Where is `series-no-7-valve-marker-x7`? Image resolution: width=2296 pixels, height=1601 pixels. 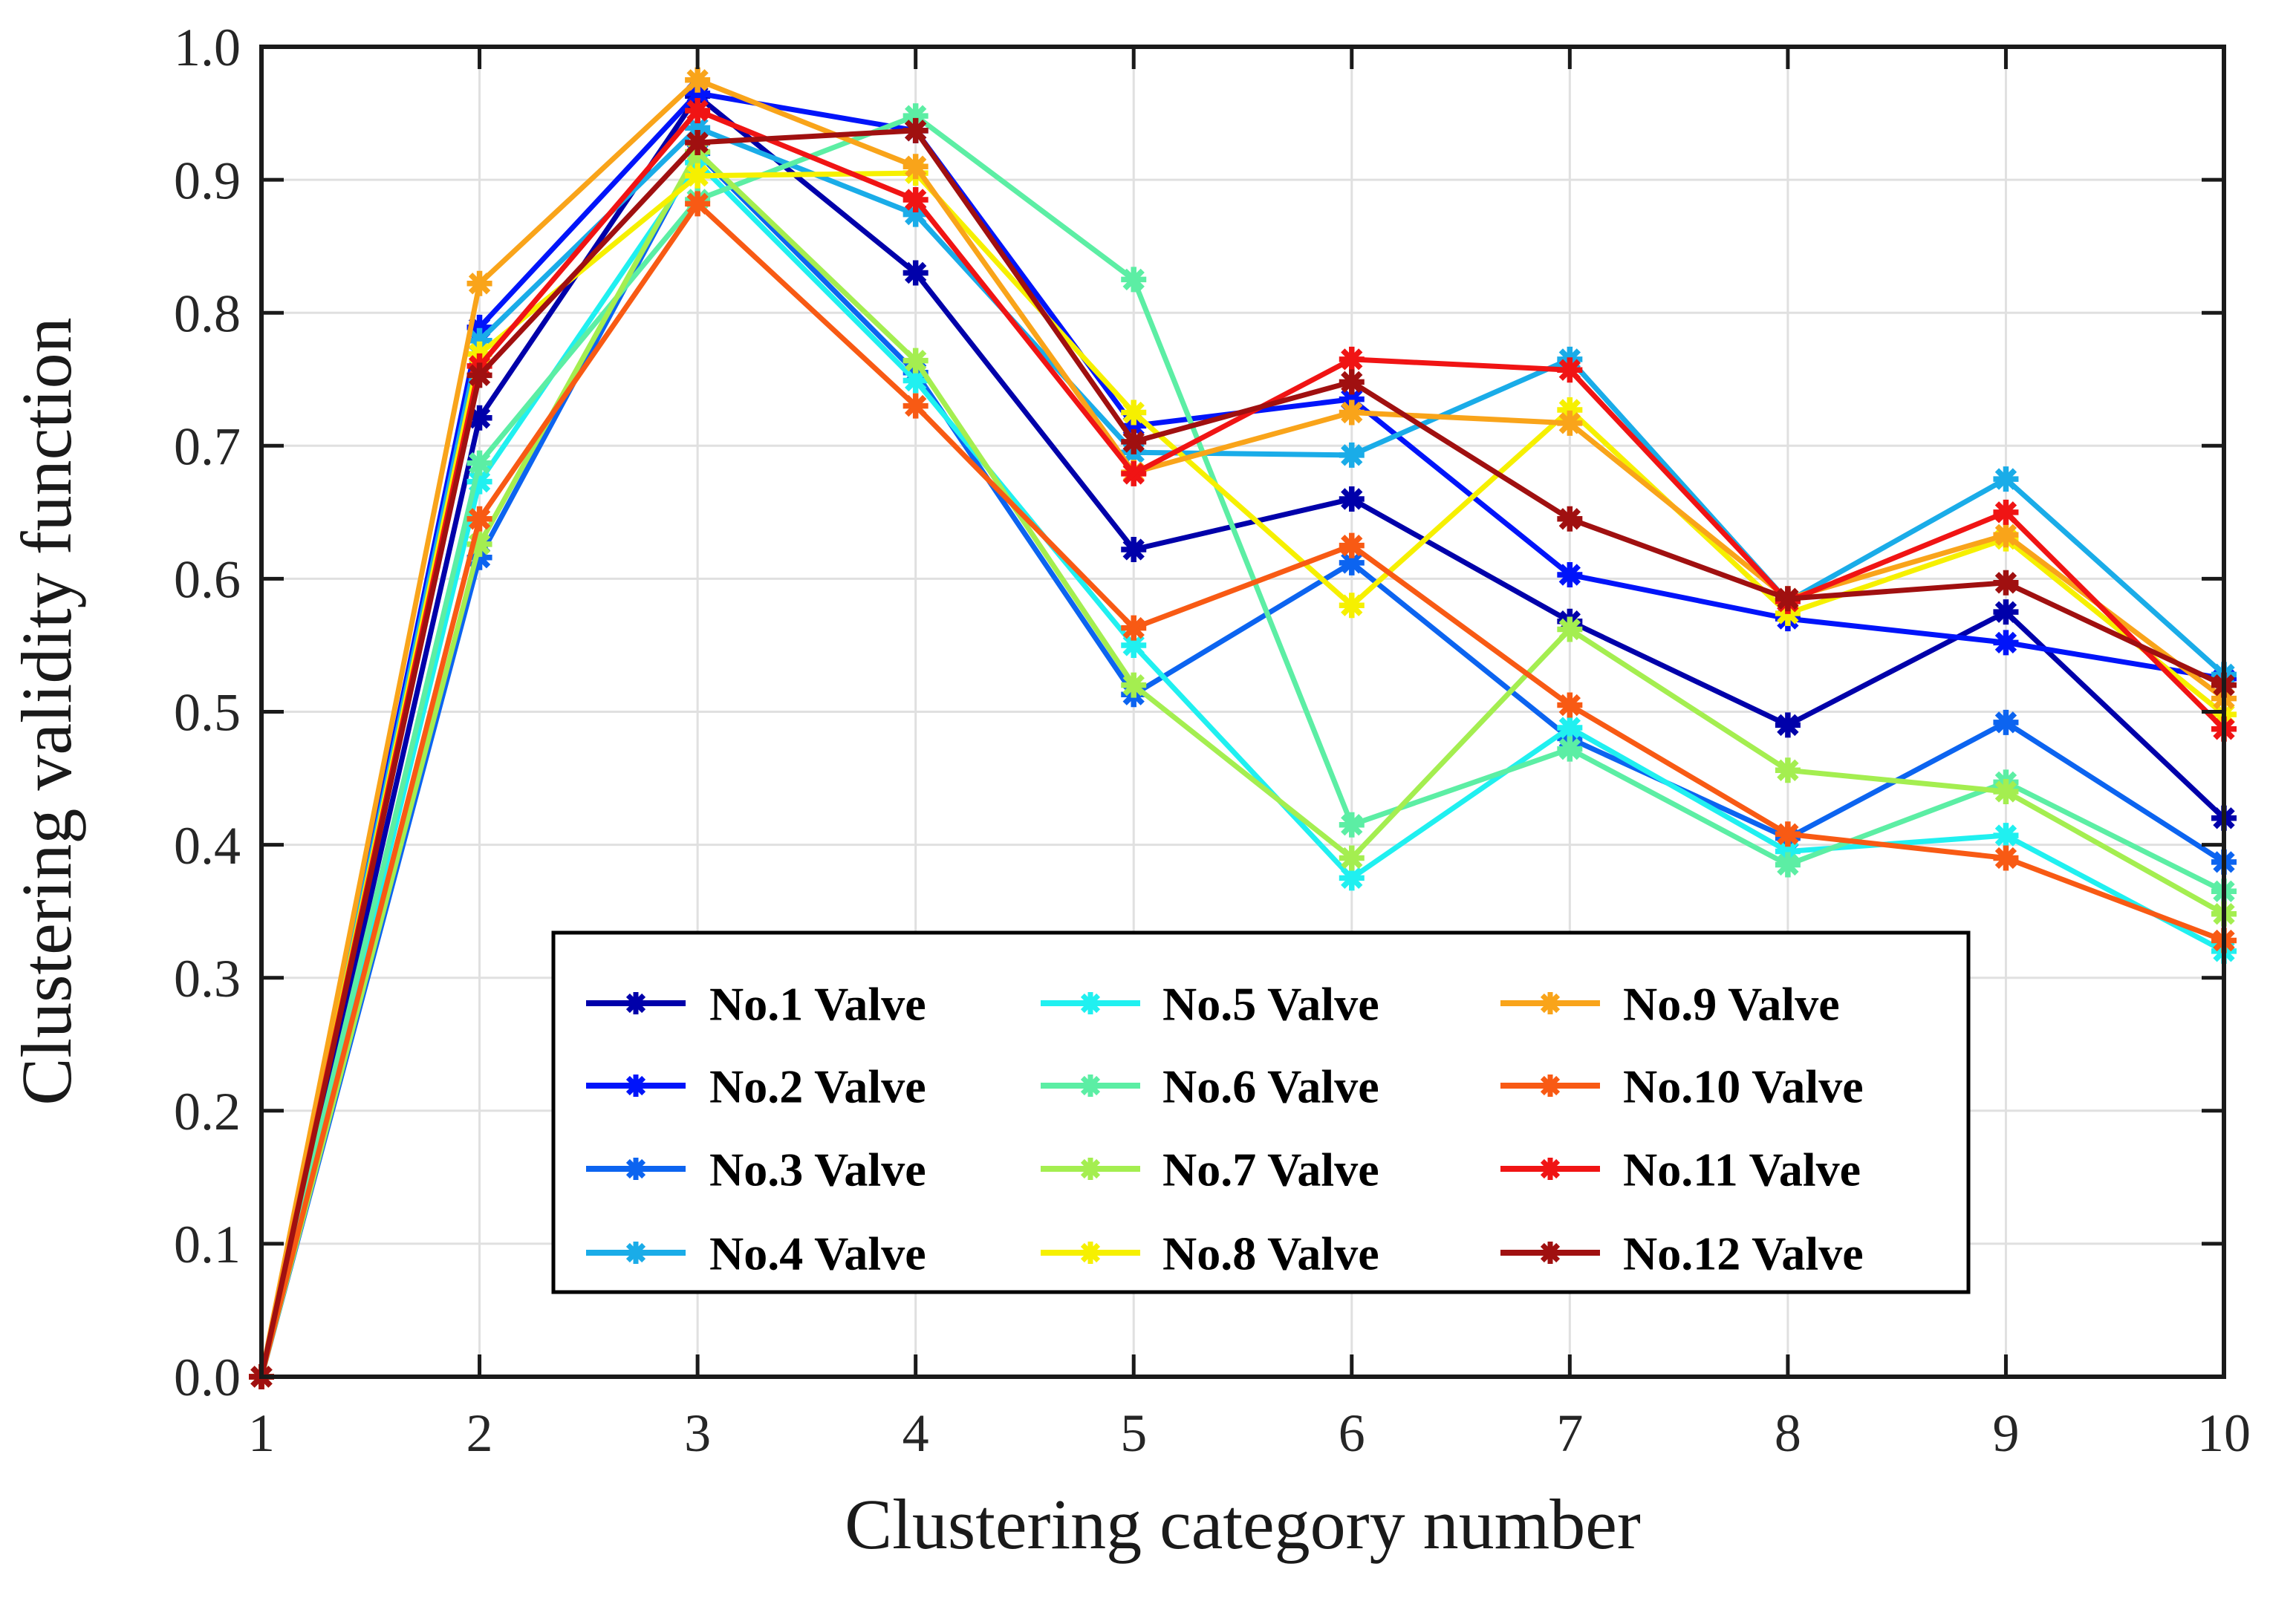
series-no-7-valve-marker-x7 is located at coordinates (1570, 629).